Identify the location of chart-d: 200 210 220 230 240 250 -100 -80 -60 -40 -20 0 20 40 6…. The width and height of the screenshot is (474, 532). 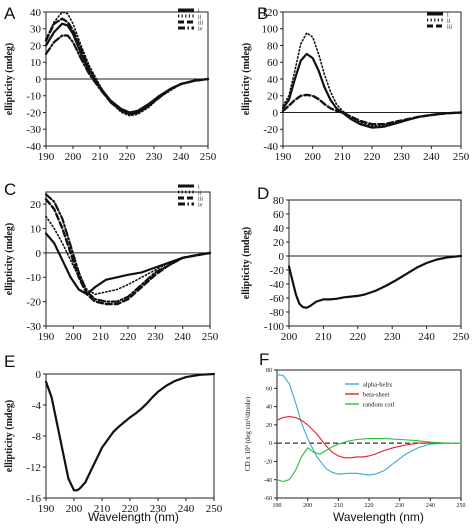
(355, 269).